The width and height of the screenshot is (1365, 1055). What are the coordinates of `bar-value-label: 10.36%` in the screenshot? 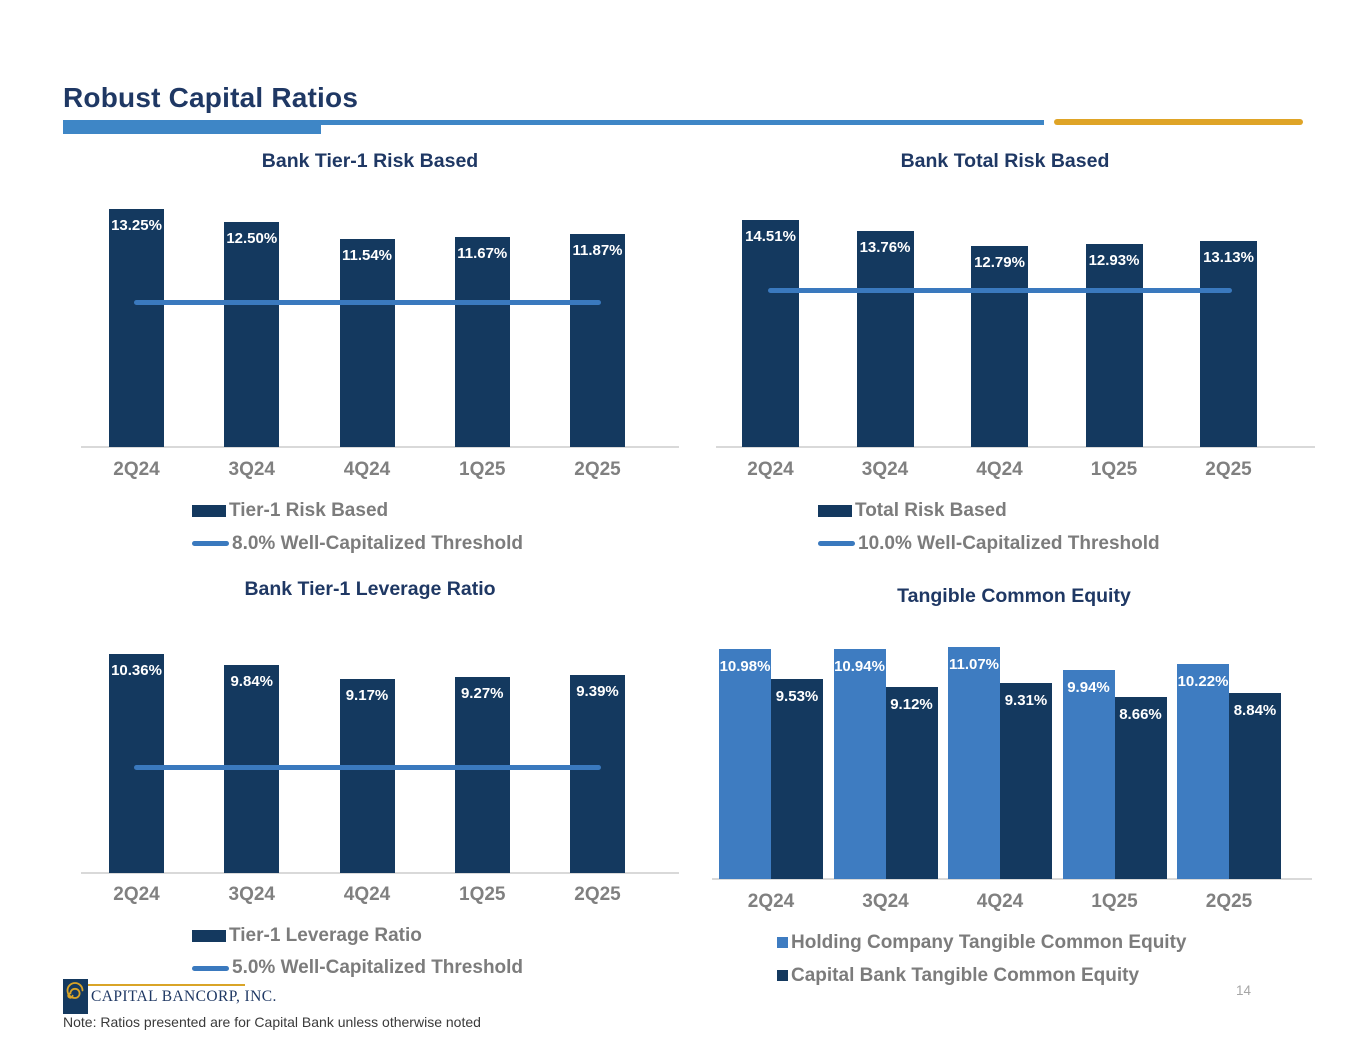 It's located at (136, 671).